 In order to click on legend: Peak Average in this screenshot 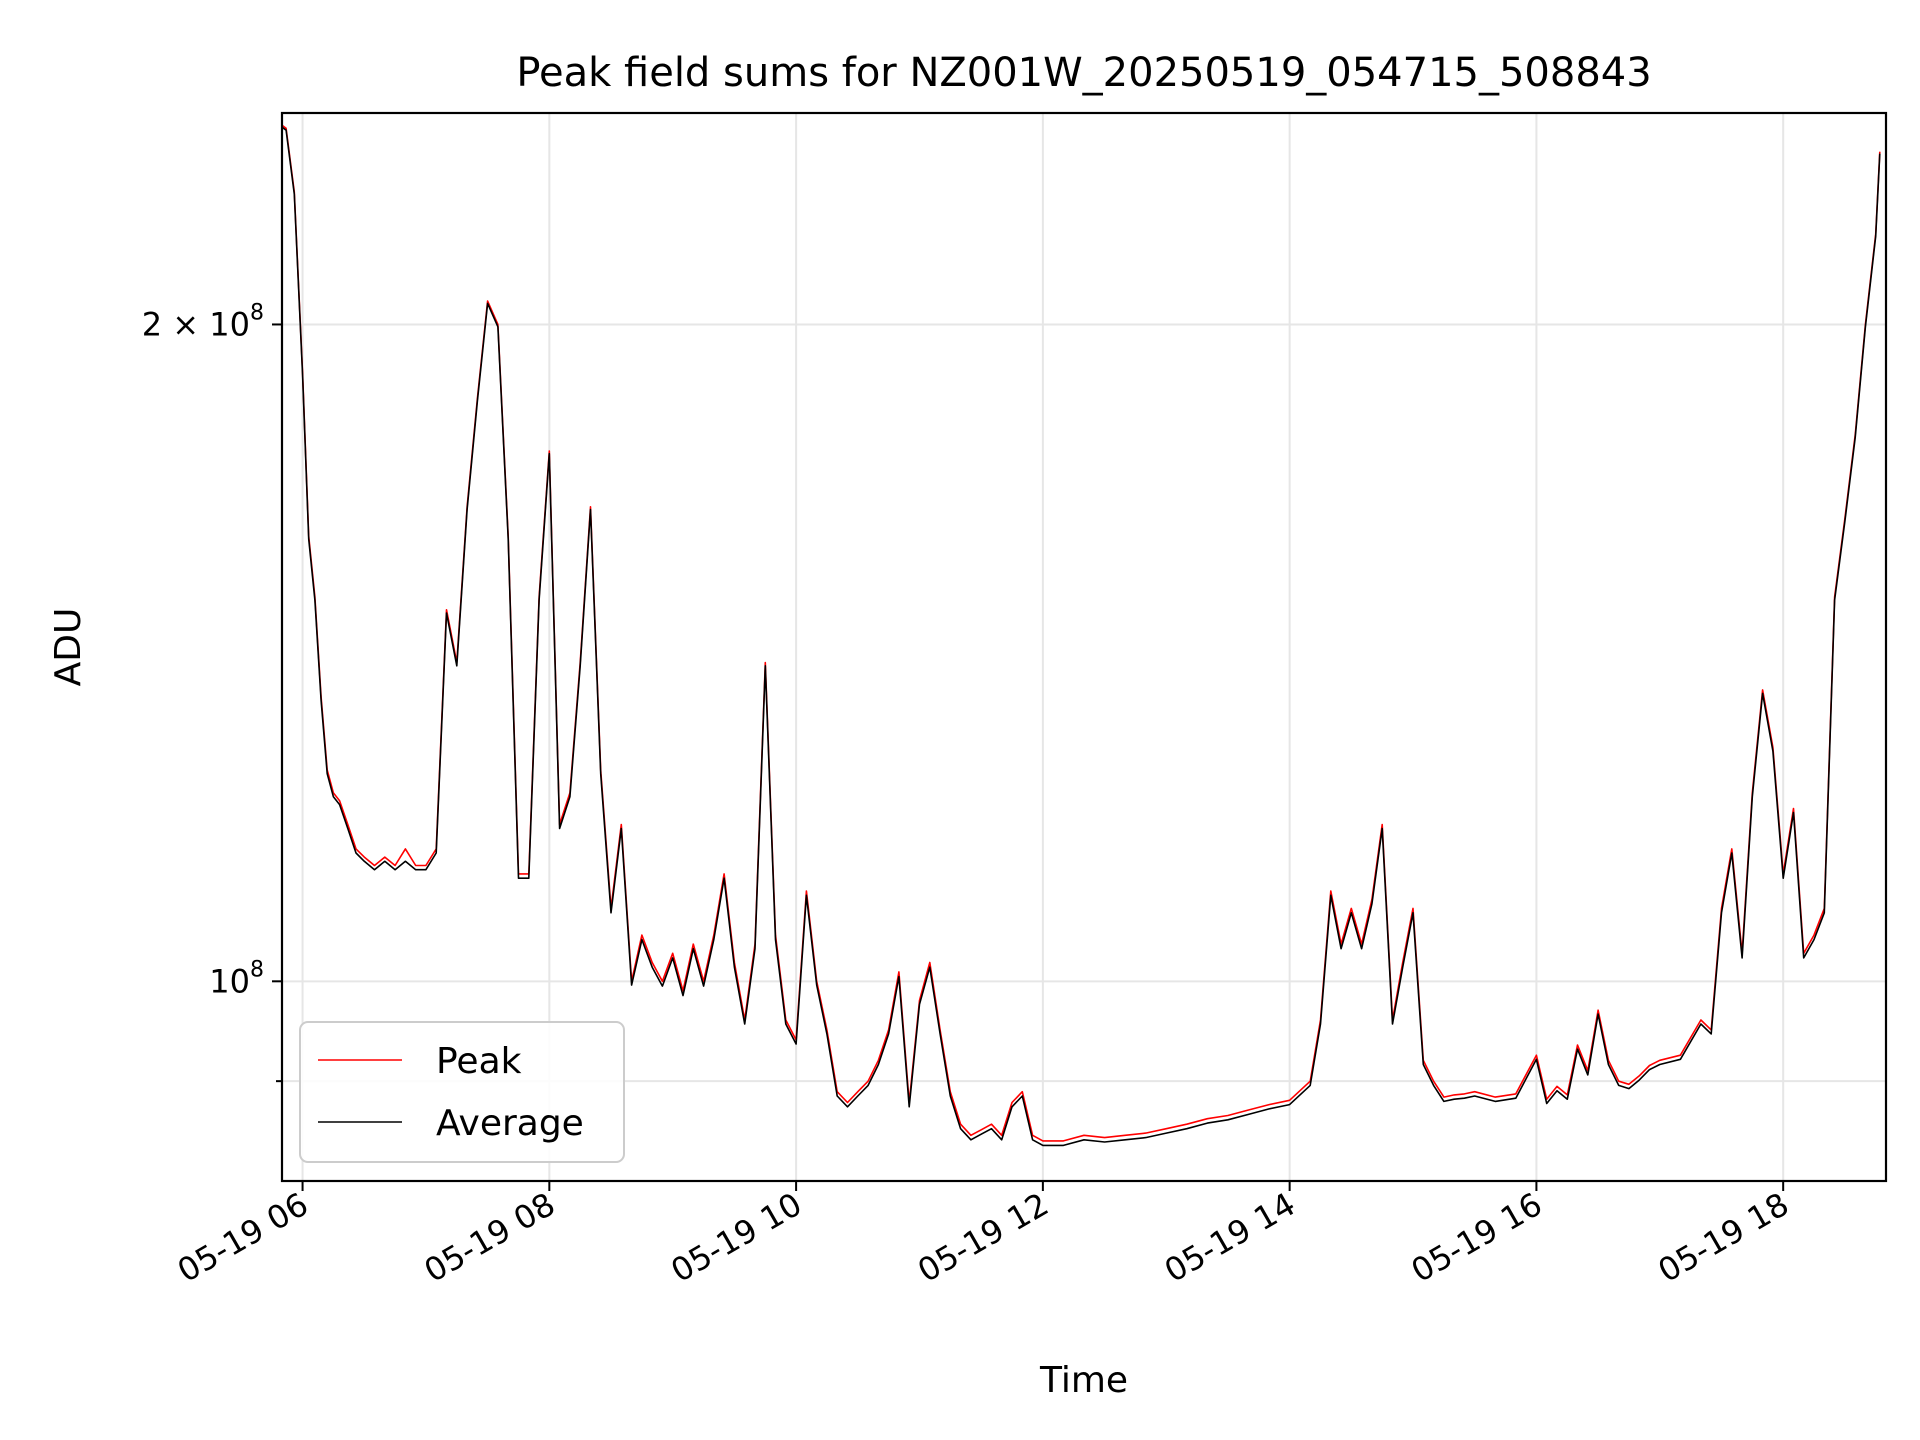, I will do `click(462, 1092)`.